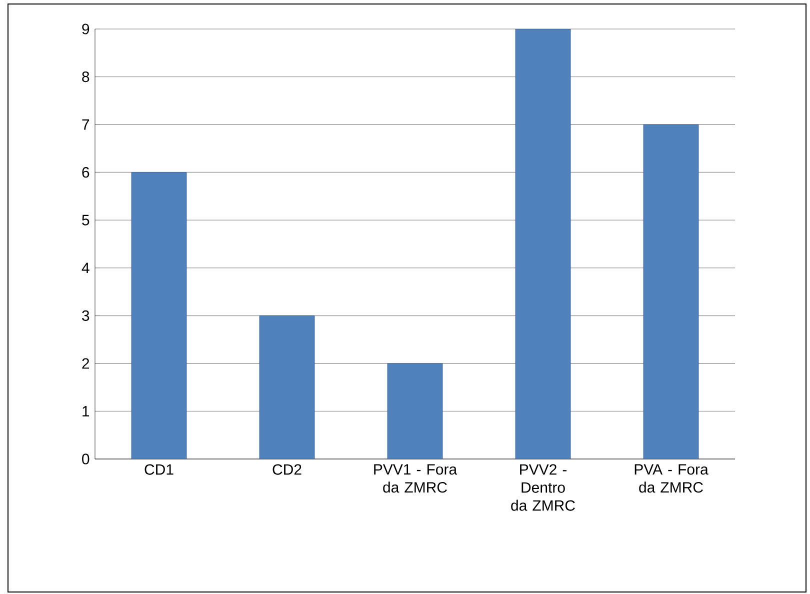 This screenshot has height=594, width=810. I want to click on y-tick-label: 2, so click(86, 363).